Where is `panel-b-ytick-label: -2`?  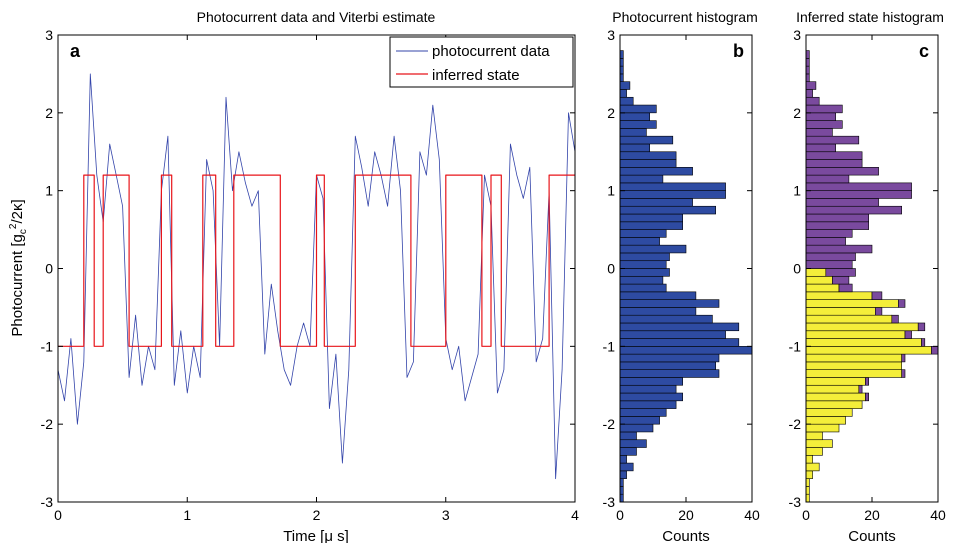 panel-b-ytick-label: -2 is located at coordinates (609, 424).